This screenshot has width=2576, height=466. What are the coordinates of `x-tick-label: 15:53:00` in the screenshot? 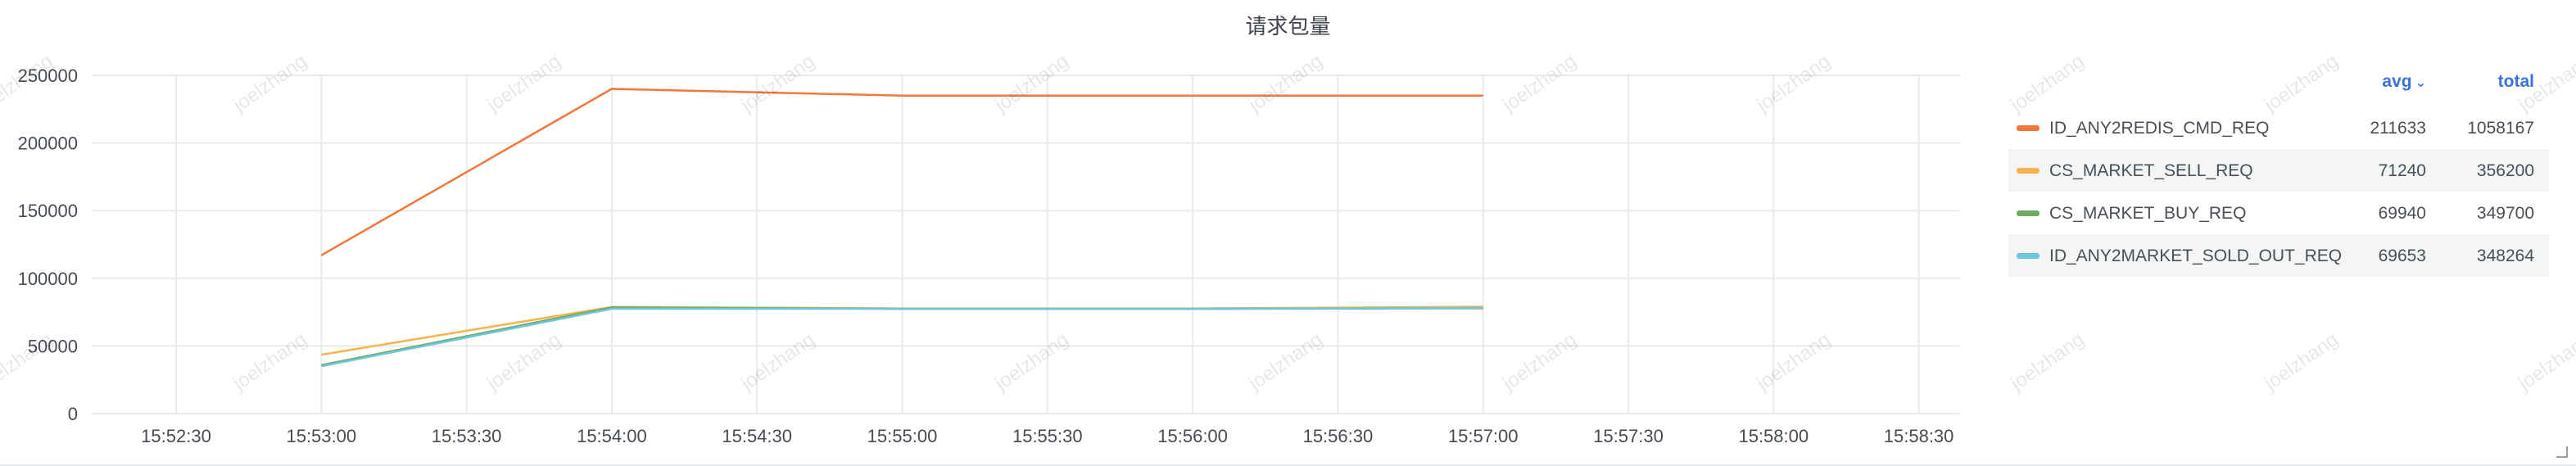 It's located at (321, 436).